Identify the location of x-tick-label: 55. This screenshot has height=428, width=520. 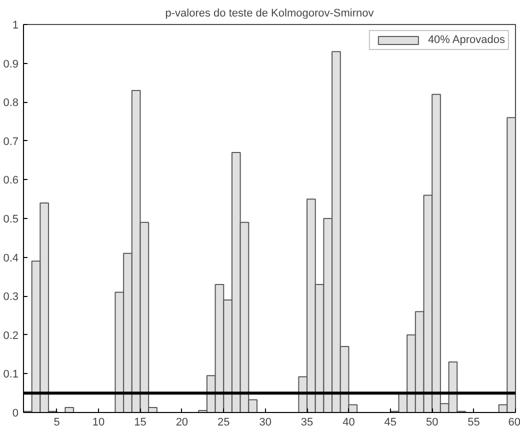
(474, 422).